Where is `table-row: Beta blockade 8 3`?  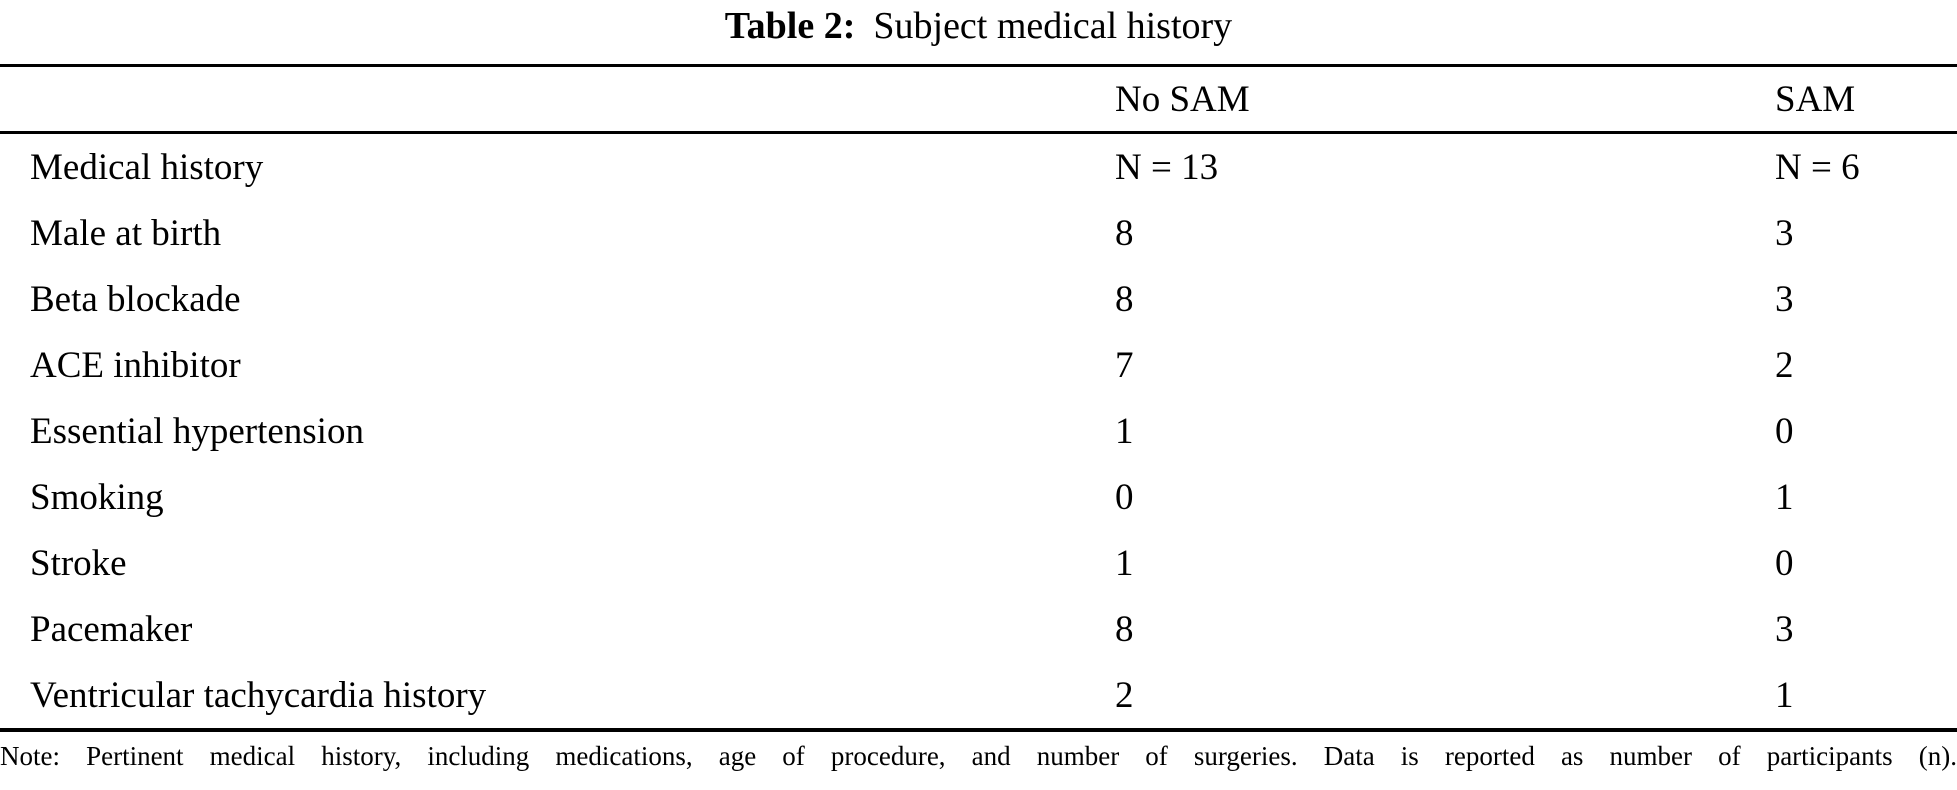 table-row: Beta blockade 8 3 is located at coordinates (978, 299).